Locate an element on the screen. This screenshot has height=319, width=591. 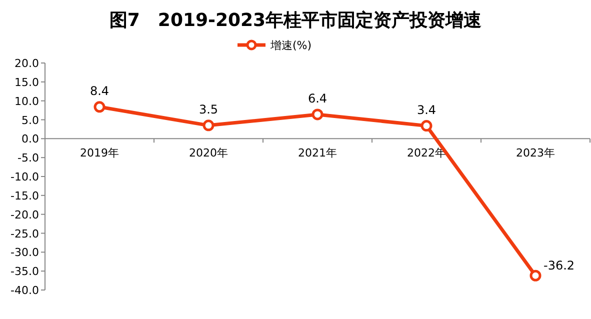
x-tick-label: 2023年 is located at coordinates (535, 153).